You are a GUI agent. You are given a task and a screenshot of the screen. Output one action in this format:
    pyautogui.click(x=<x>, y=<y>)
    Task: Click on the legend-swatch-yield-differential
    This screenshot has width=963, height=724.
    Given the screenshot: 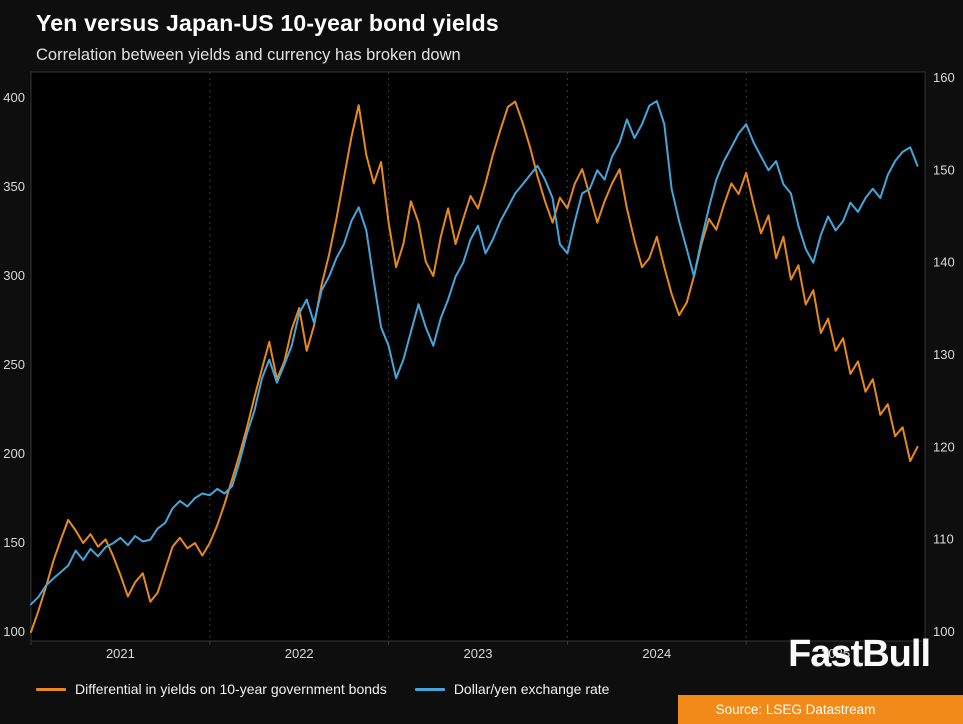 What is the action you would take?
    pyautogui.click(x=51, y=689)
    